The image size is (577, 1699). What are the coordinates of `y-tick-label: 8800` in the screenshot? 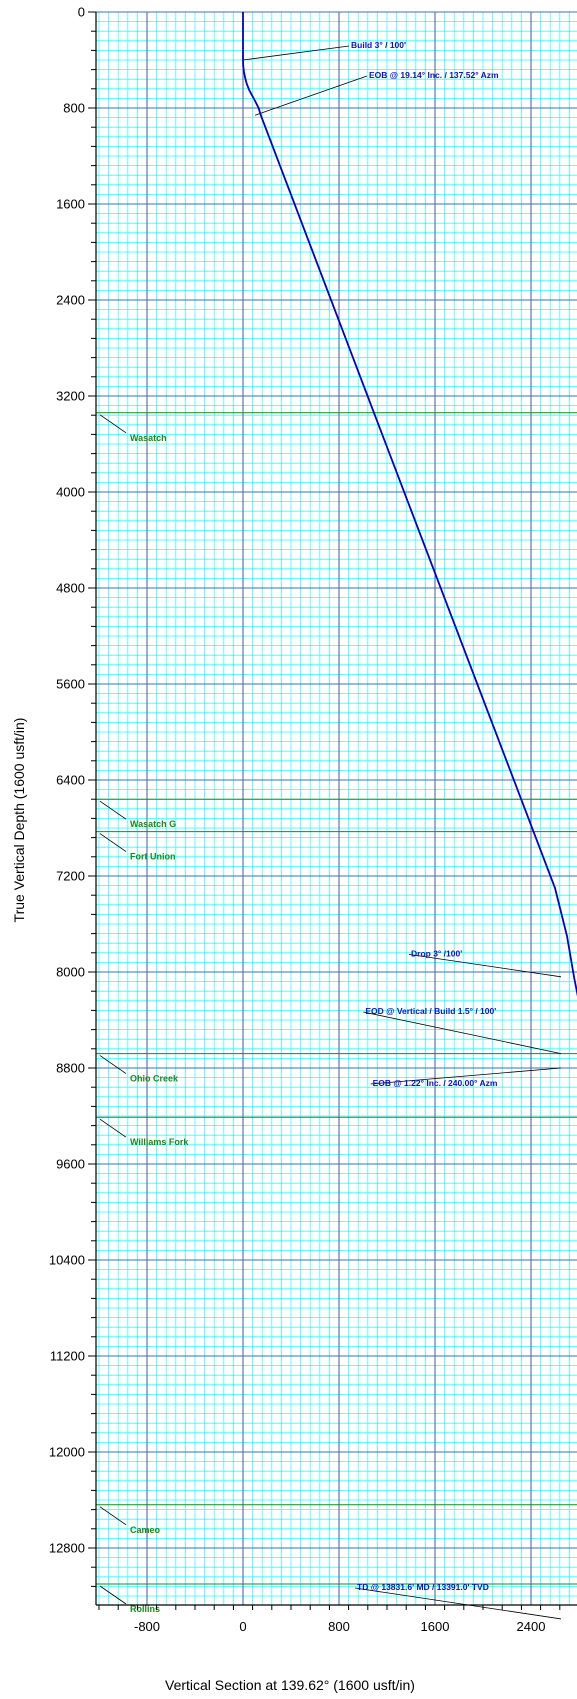 It's located at (70, 1068).